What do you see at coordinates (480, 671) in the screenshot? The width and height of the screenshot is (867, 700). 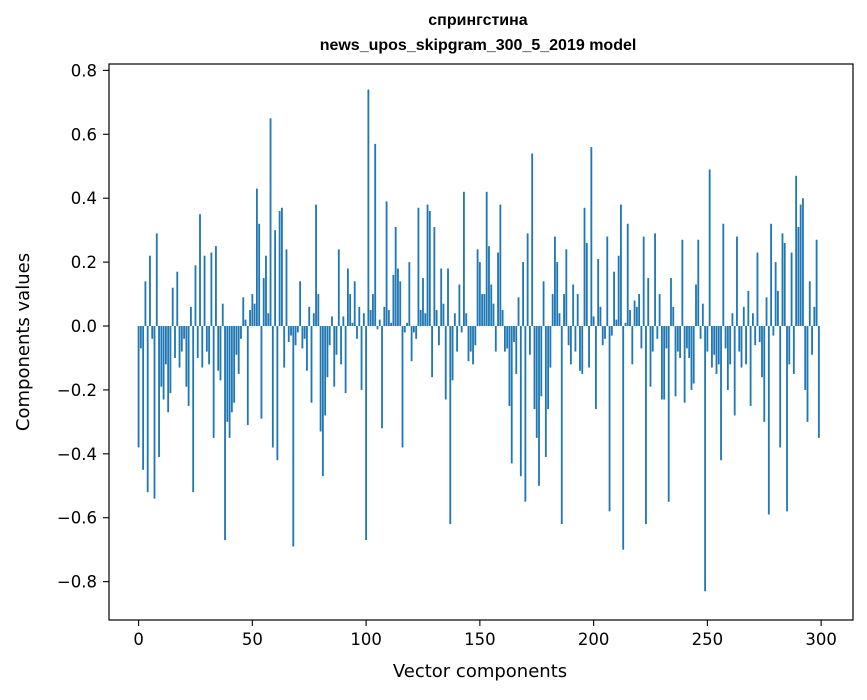 I see `x-axis-label: Vector components` at bounding box center [480, 671].